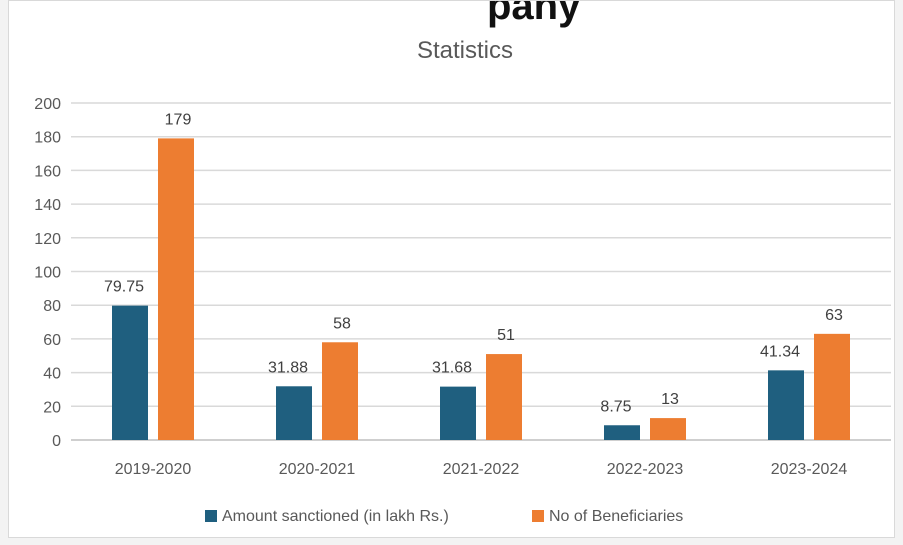 The width and height of the screenshot is (903, 545). I want to click on y-tick-label: 180, so click(47, 138).